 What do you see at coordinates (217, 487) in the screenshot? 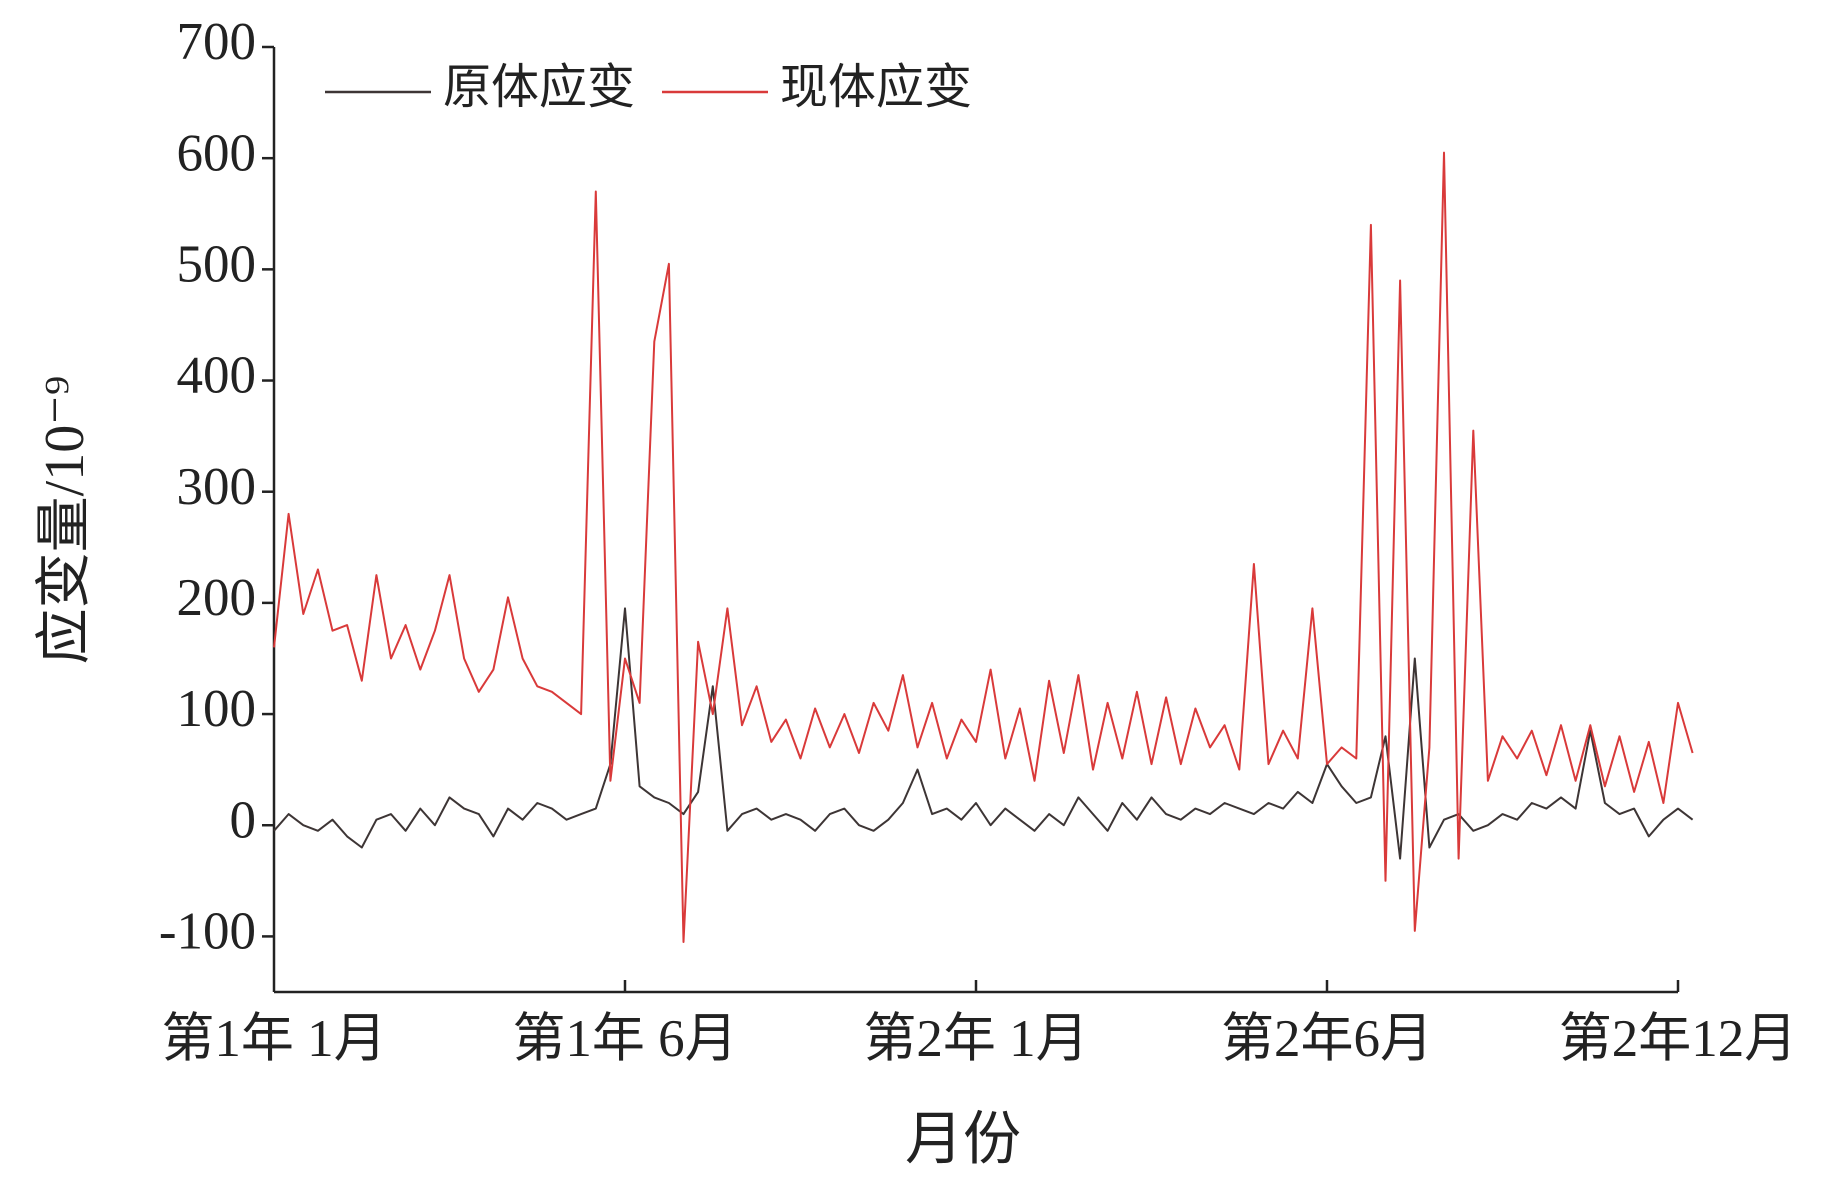
I see `y-tick-label: 300` at bounding box center [217, 487].